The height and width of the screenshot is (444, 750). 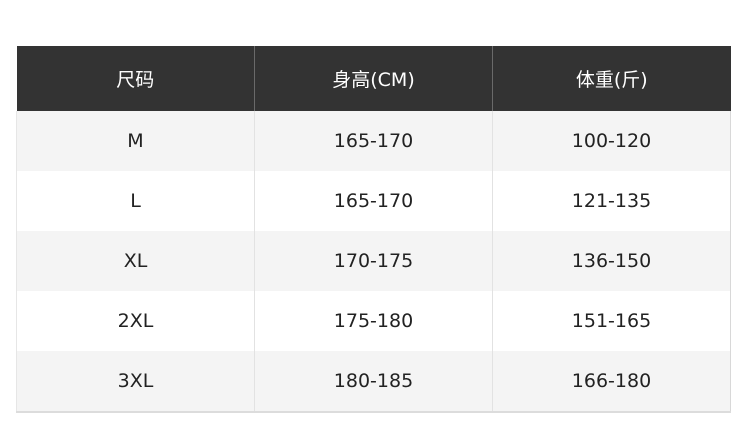 I want to click on table-row: 2XL 175-180 151-165, so click(x=373, y=321).